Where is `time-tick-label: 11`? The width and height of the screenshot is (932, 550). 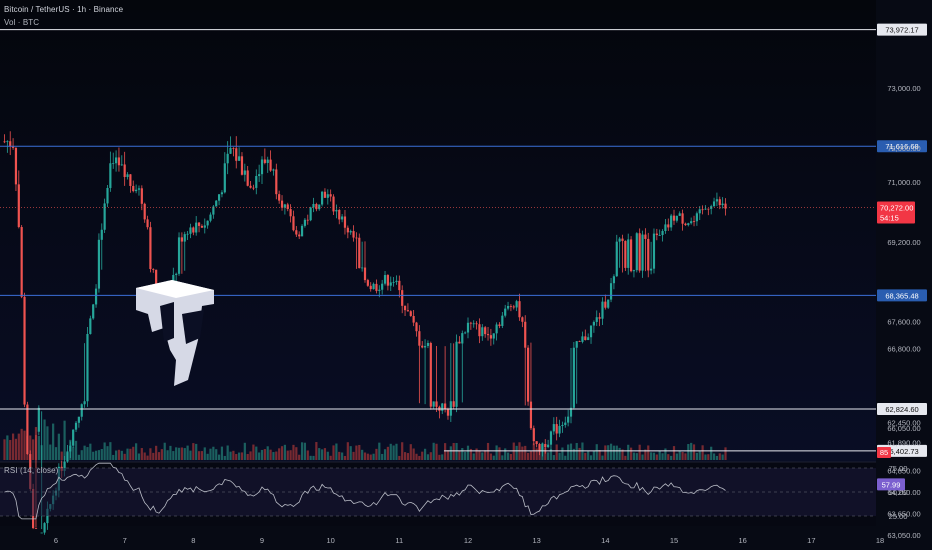
time-tick-label: 11 is located at coordinates (399, 540).